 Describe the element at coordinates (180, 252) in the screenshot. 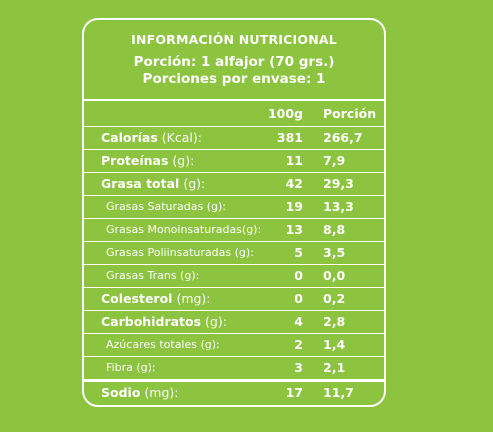

I see `nutrient-label: Grasas Poliinsaturadas (g):` at that location.